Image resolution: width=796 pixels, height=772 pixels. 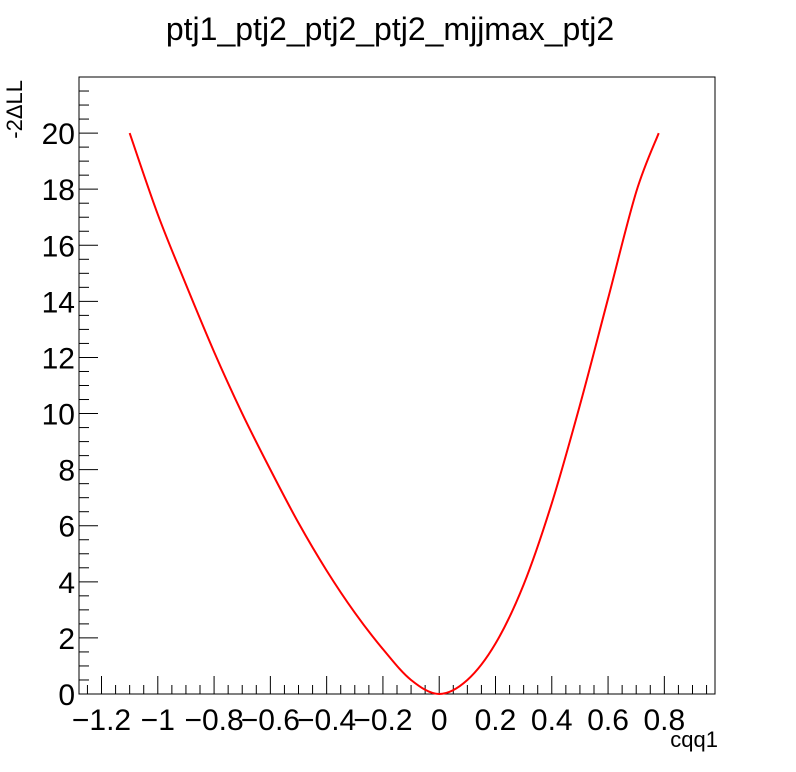 I want to click on x-tick-label: −0.8, so click(x=213, y=720).